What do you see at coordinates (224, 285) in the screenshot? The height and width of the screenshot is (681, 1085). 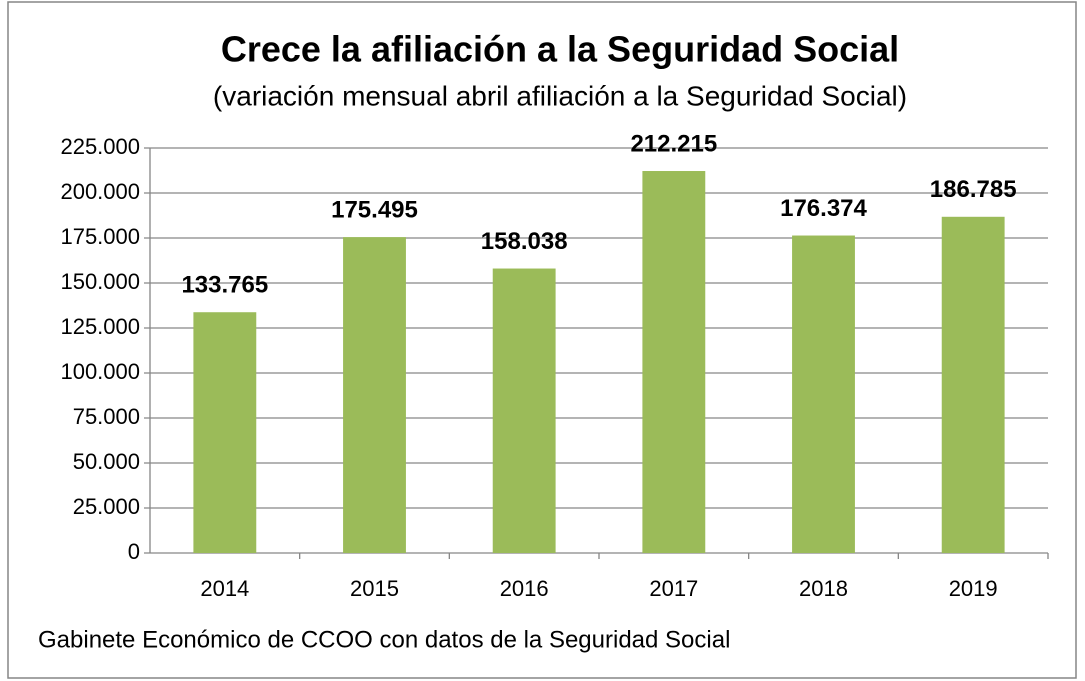 I see `data-label: 133.765` at bounding box center [224, 285].